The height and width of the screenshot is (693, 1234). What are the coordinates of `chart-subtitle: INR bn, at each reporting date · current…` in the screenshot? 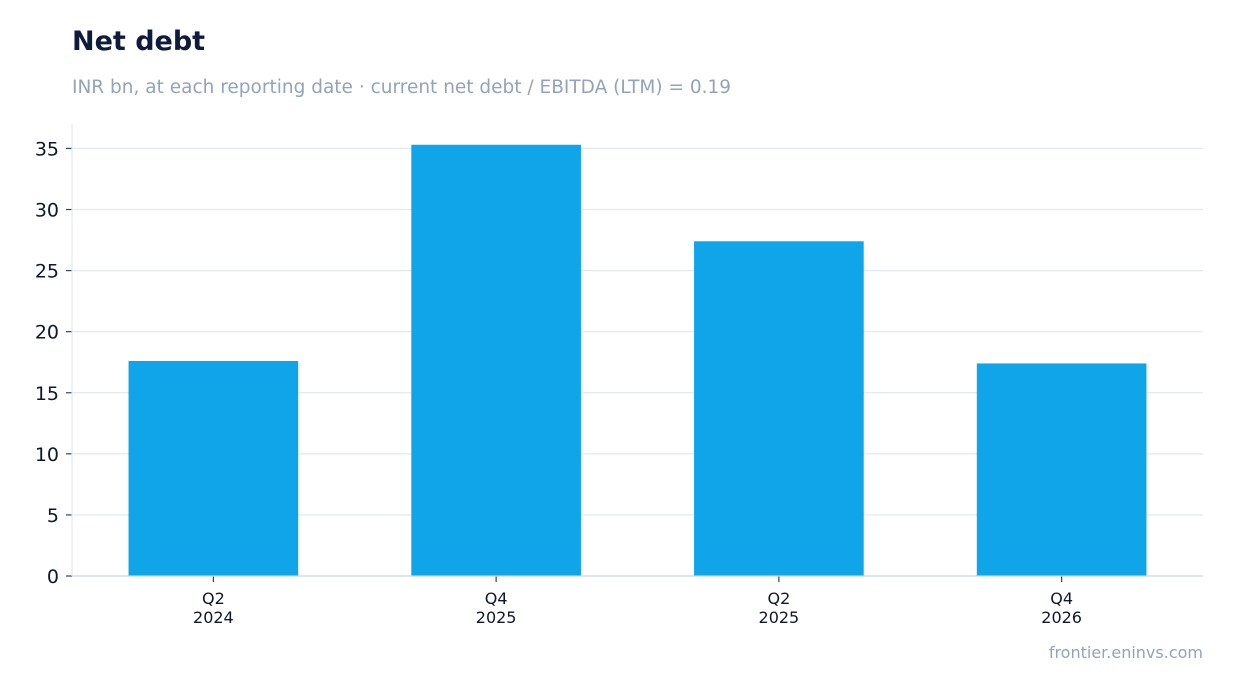 It's located at (402, 87).